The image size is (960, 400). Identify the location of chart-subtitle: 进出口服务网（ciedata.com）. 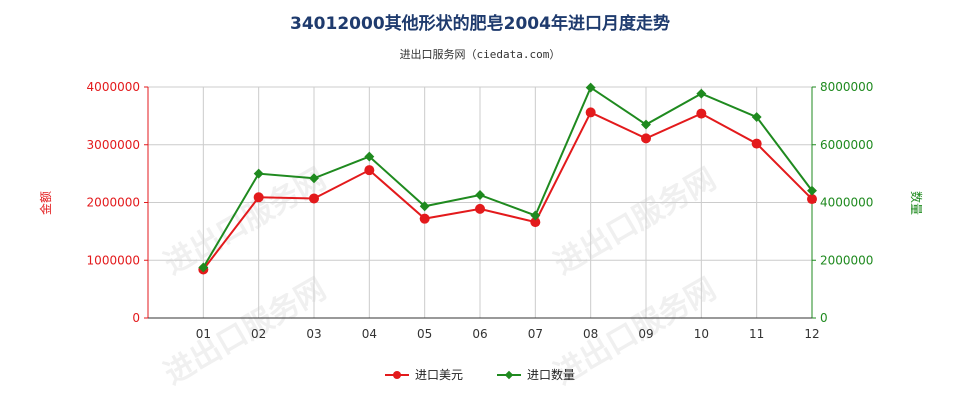
(480, 54).